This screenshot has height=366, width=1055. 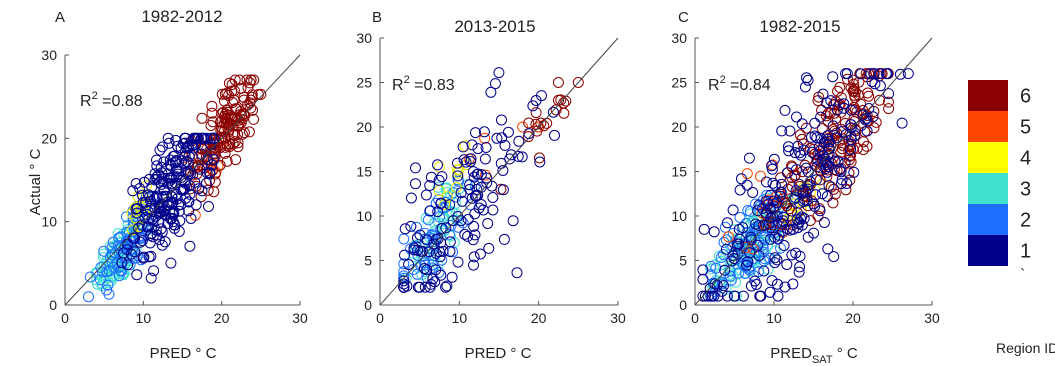 What do you see at coordinates (120, 101) in the screenshot?
I see `r2-value: =0.88` at bounding box center [120, 101].